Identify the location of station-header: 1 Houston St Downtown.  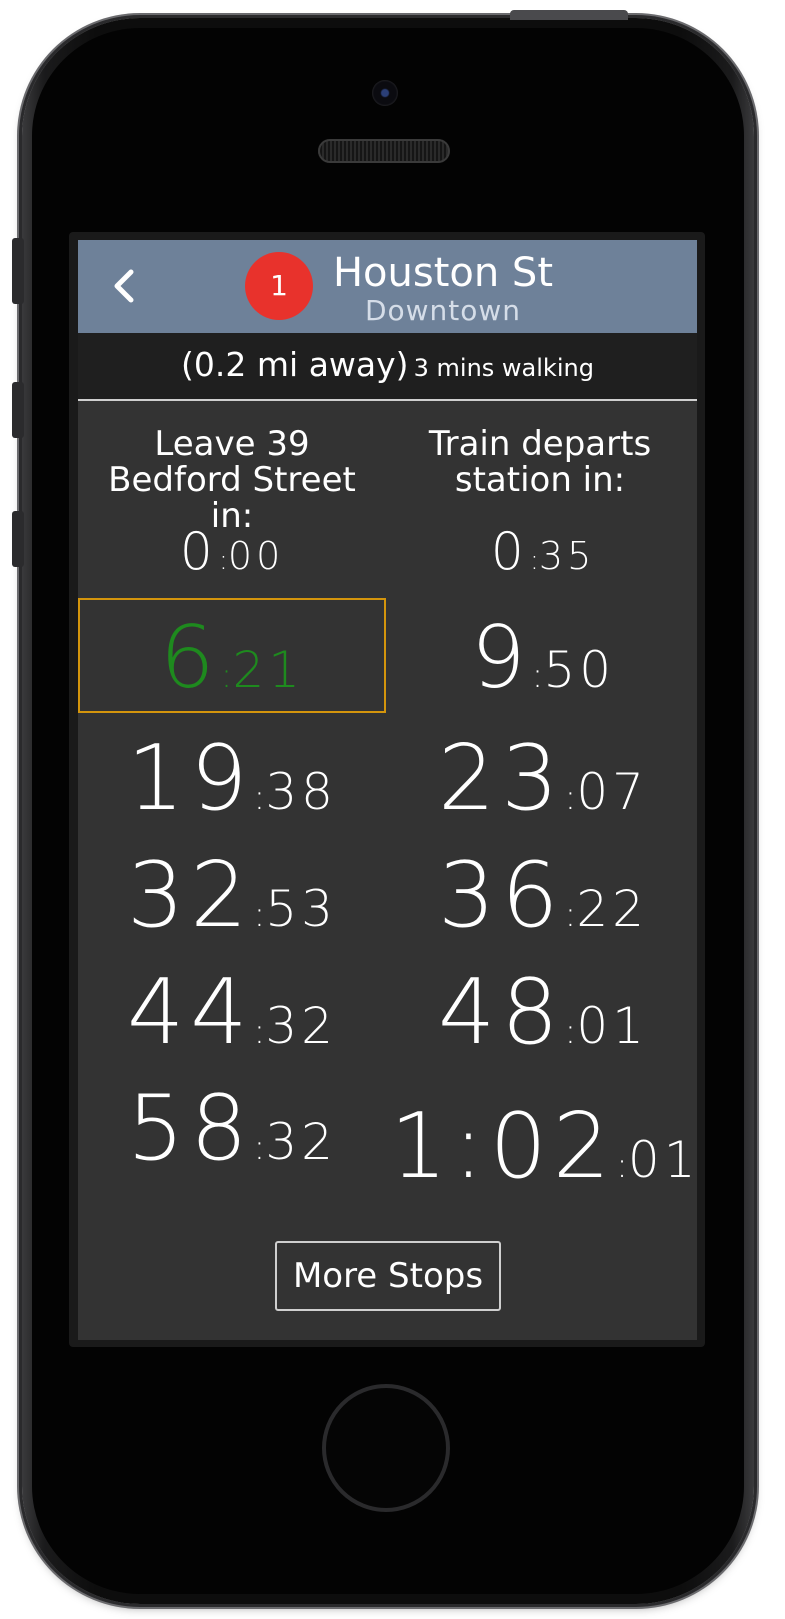
(387, 286).